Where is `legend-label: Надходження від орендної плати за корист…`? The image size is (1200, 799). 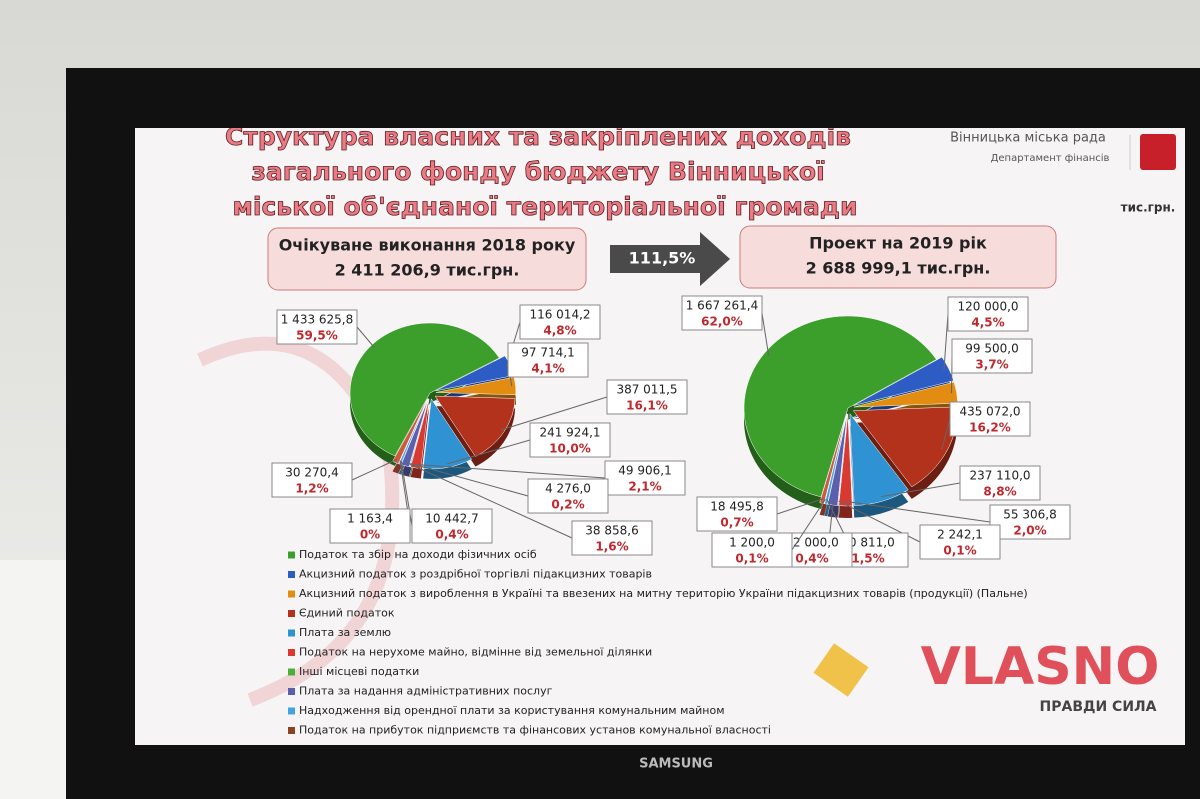 legend-label: Надходження від орендної плати за корист… is located at coordinates (512, 710).